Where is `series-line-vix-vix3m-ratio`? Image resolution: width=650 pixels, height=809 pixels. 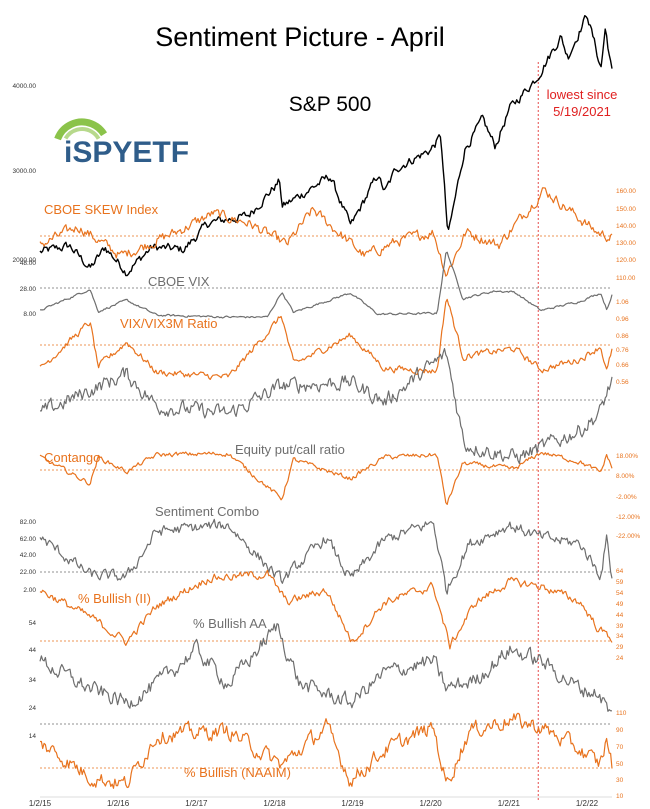 series-line-vix-vix3m-ratio is located at coordinates (326, 339).